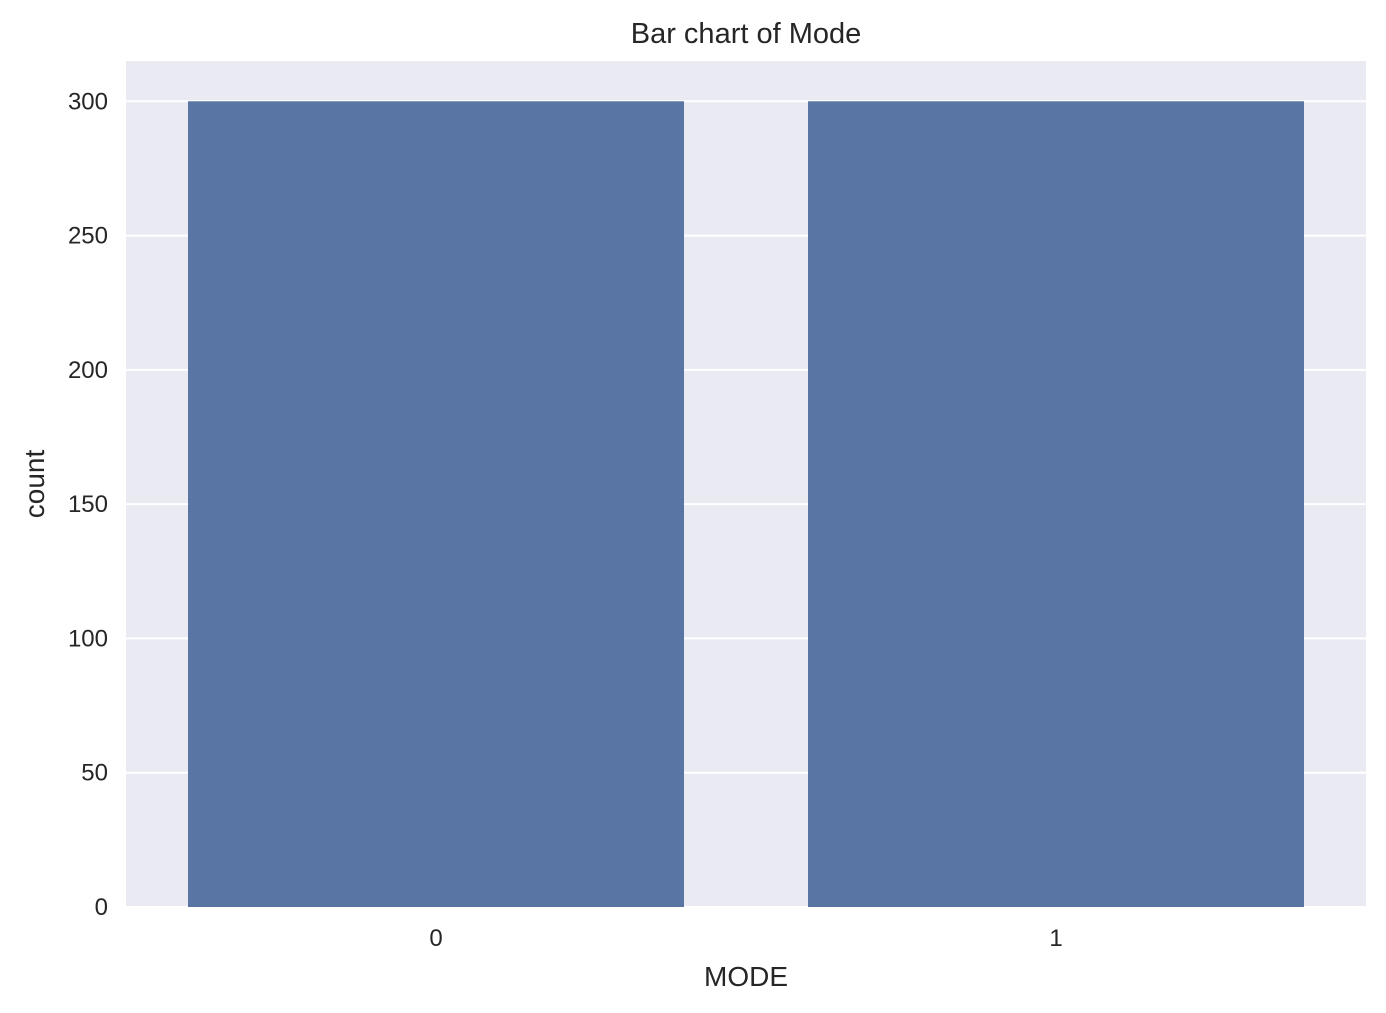 This screenshot has height=1013, width=1386. What do you see at coordinates (34, 484) in the screenshot?
I see `y-axis-label: count` at bounding box center [34, 484].